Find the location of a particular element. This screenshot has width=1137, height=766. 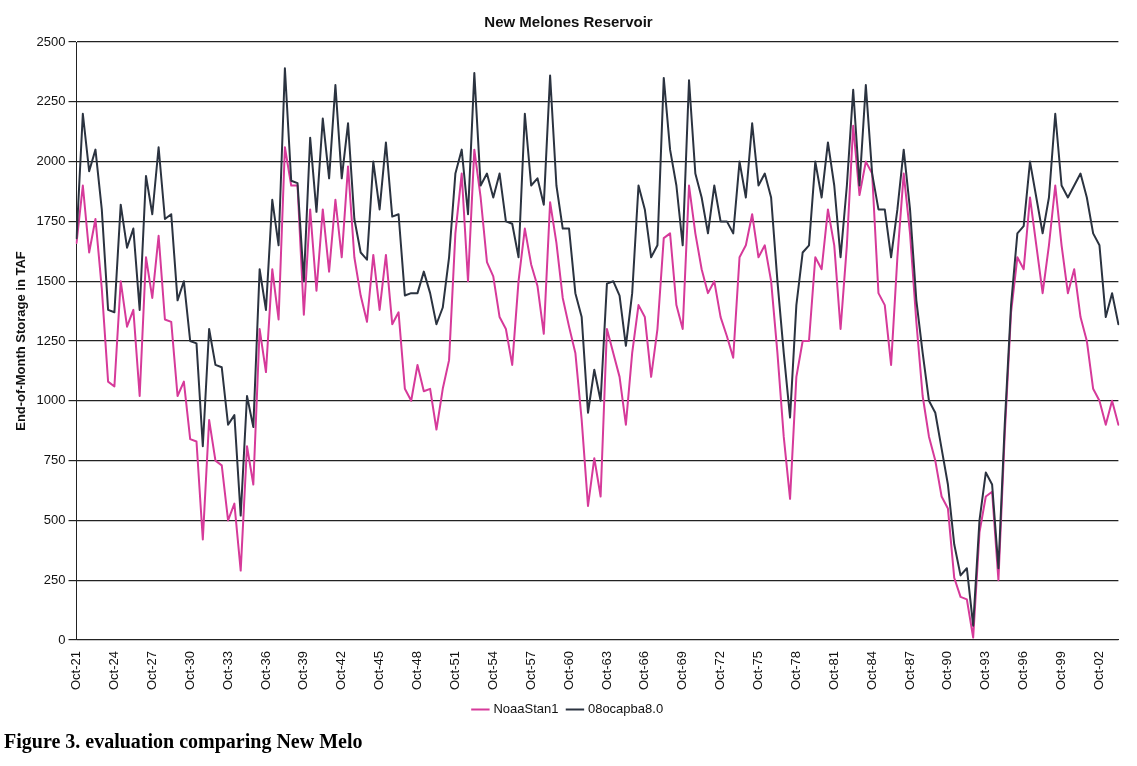

x-tick-label: Oct-99 is located at coordinates (1061, 670).